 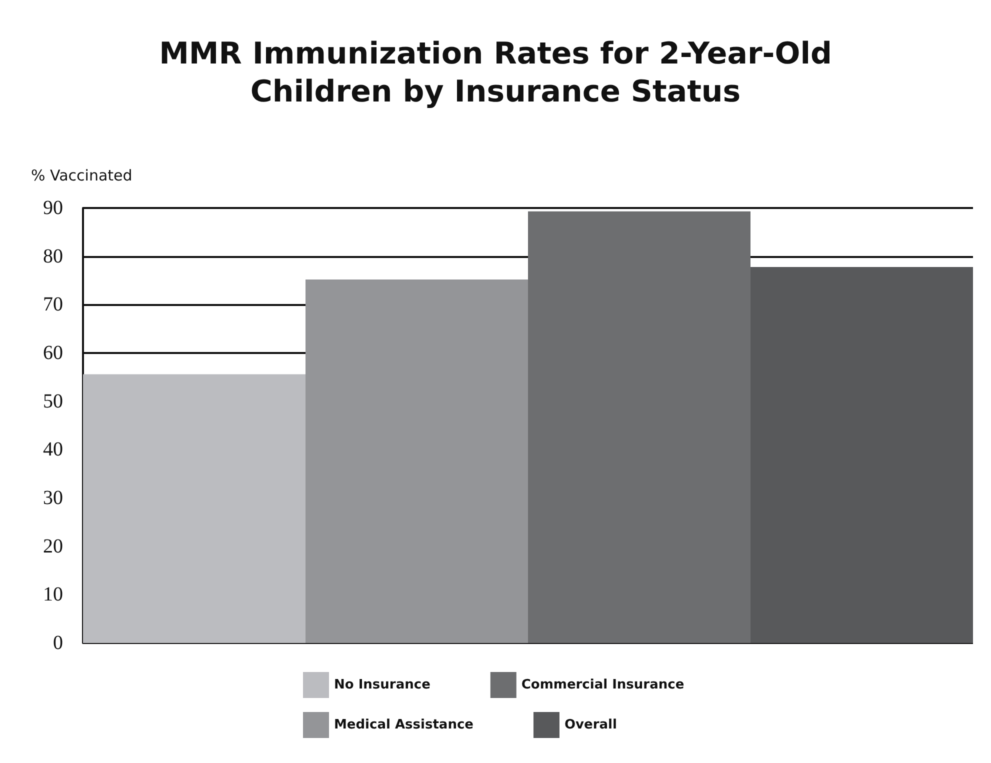 I want to click on y-tick-label: 50, so click(x=53, y=401).